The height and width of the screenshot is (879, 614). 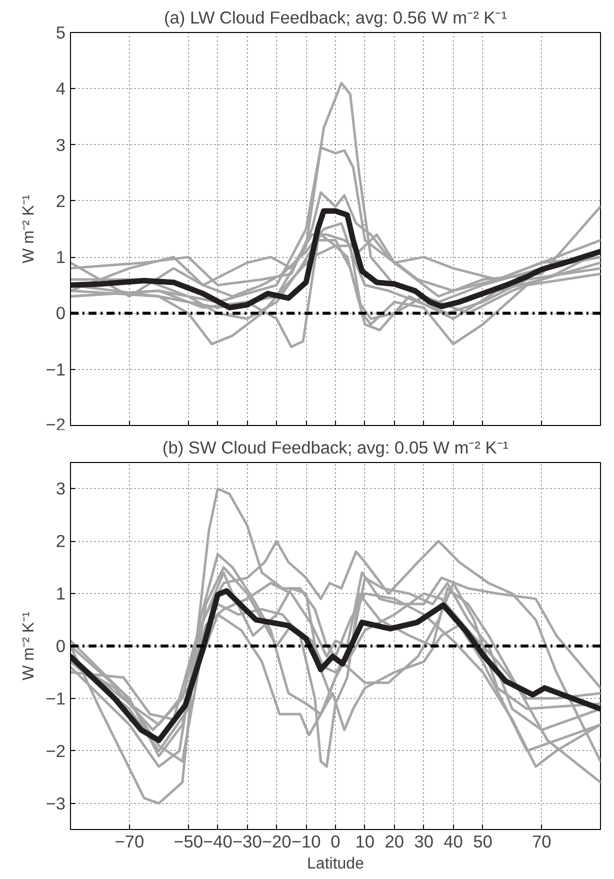 I want to click on x-tick-label: −30, so click(x=247, y=842).